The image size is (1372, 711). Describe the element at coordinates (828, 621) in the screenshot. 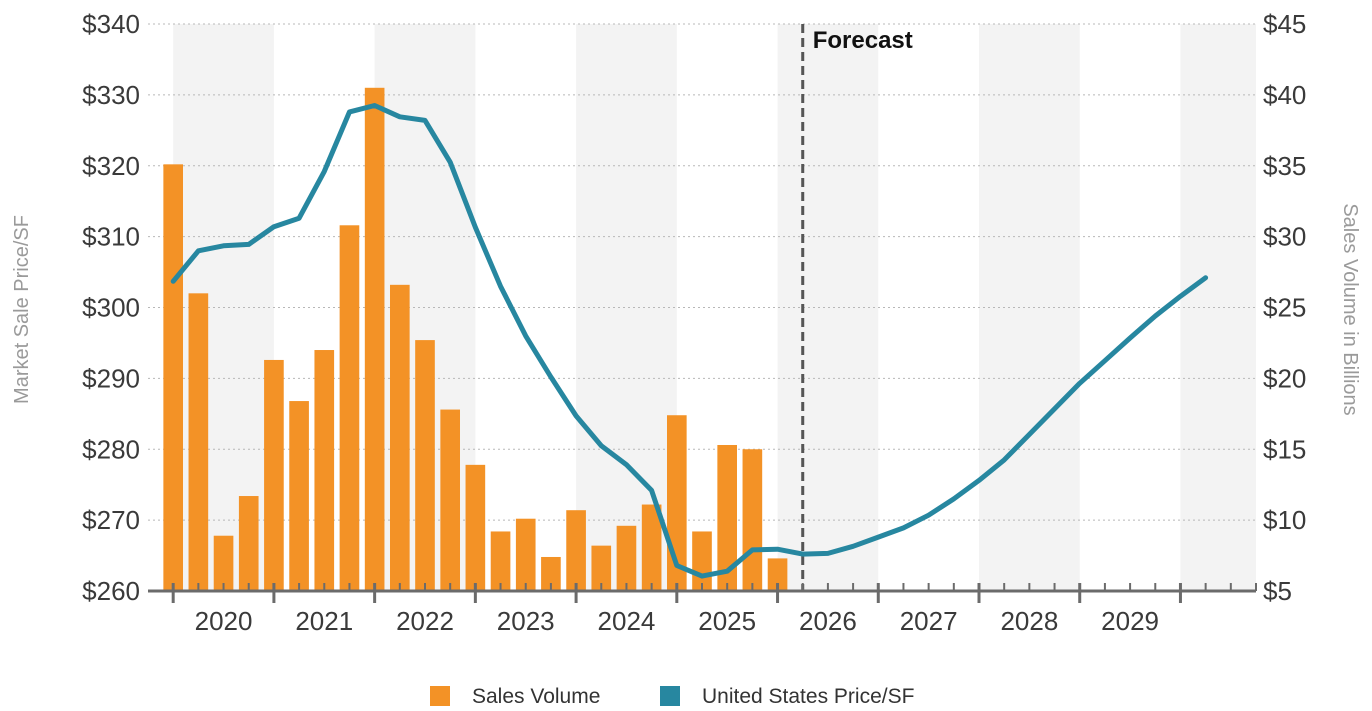

I see `x-tick-label: 2026` at that location.